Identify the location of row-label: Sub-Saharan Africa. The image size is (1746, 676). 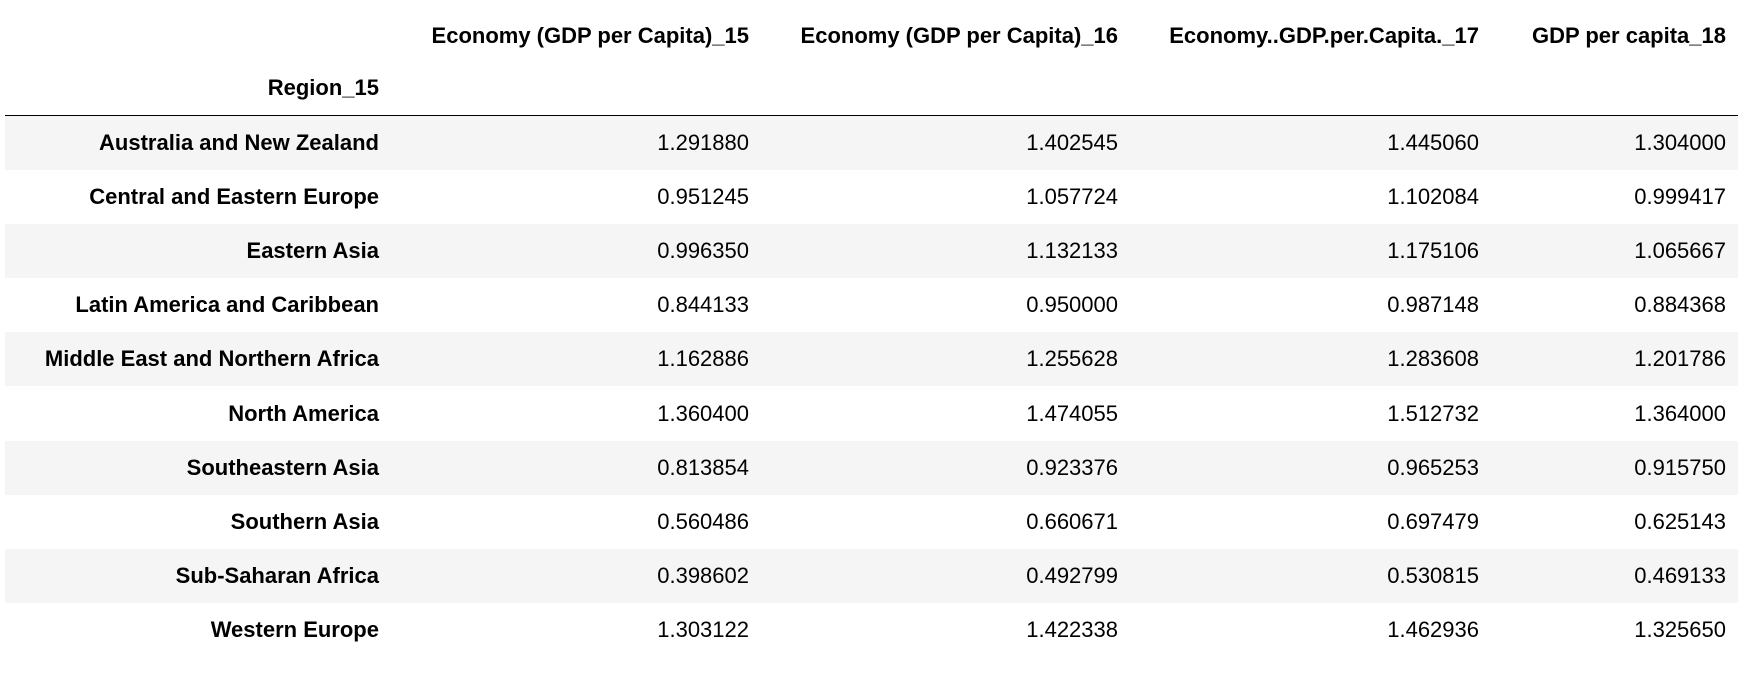
(277, 576).